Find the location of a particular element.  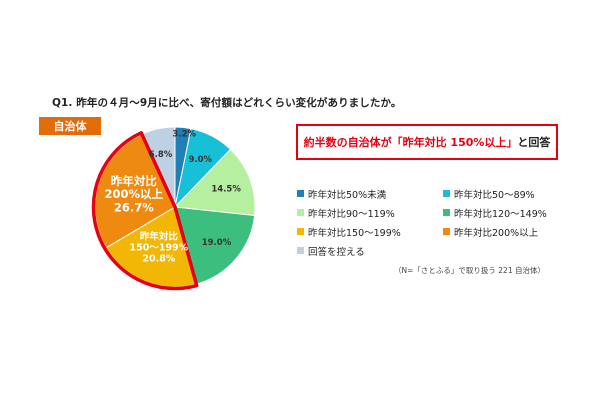

legend-item: 昨年対比120～149% is located at coordinates (513, 213).